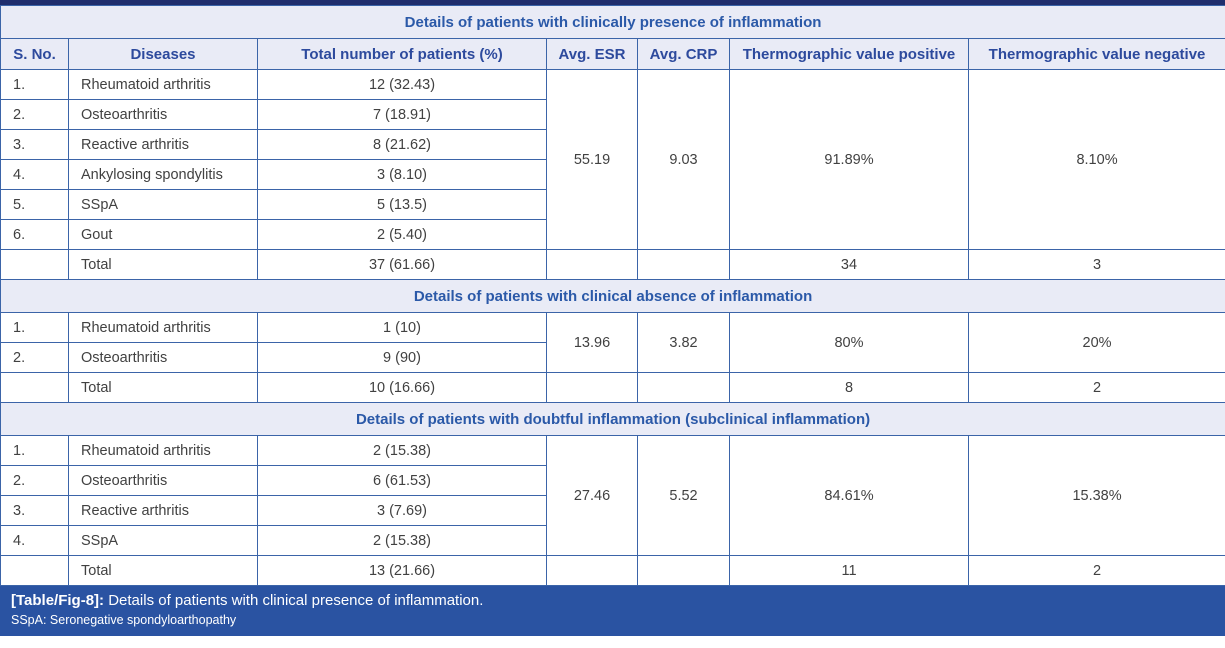 This screenshot has height=648, width=1225. What do you see at coordinates (592, 342) in the screenshot?
I see `avg-esr-cell: 13.96` at bounding box center [592, 342].